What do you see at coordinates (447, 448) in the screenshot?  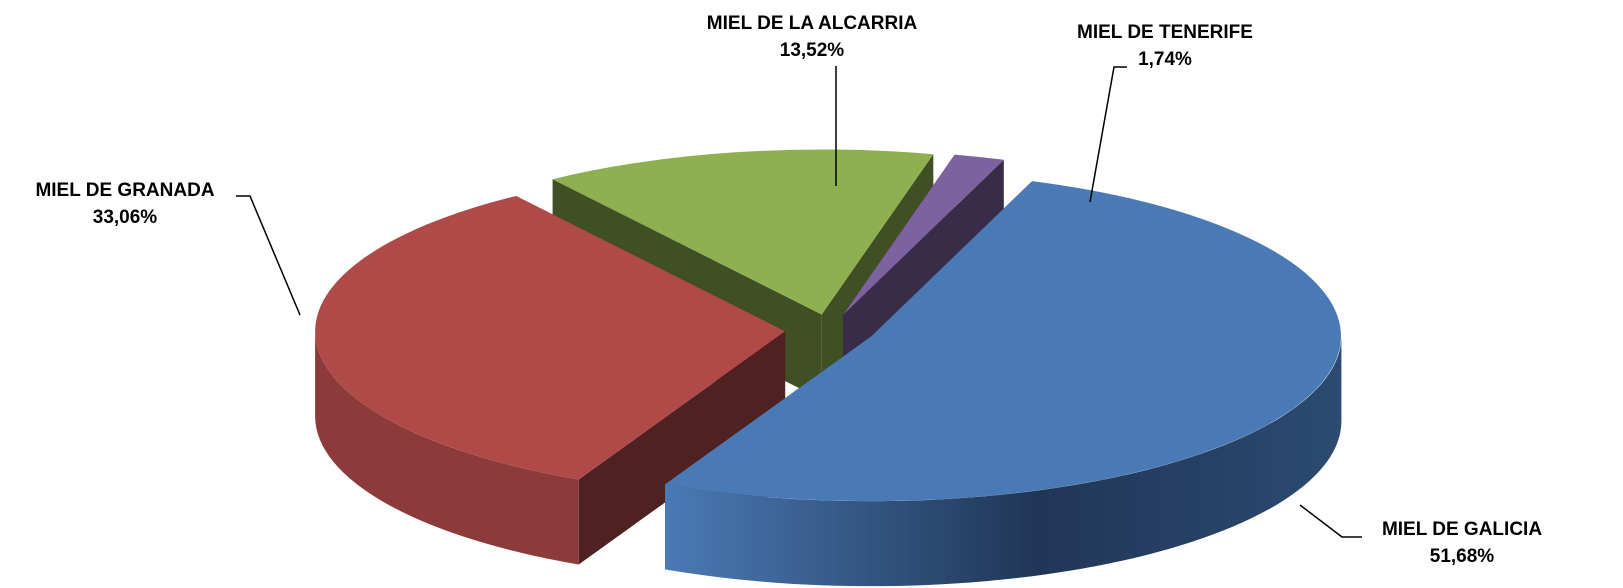 I see `slice-wall` at bounding box center [447, 448].